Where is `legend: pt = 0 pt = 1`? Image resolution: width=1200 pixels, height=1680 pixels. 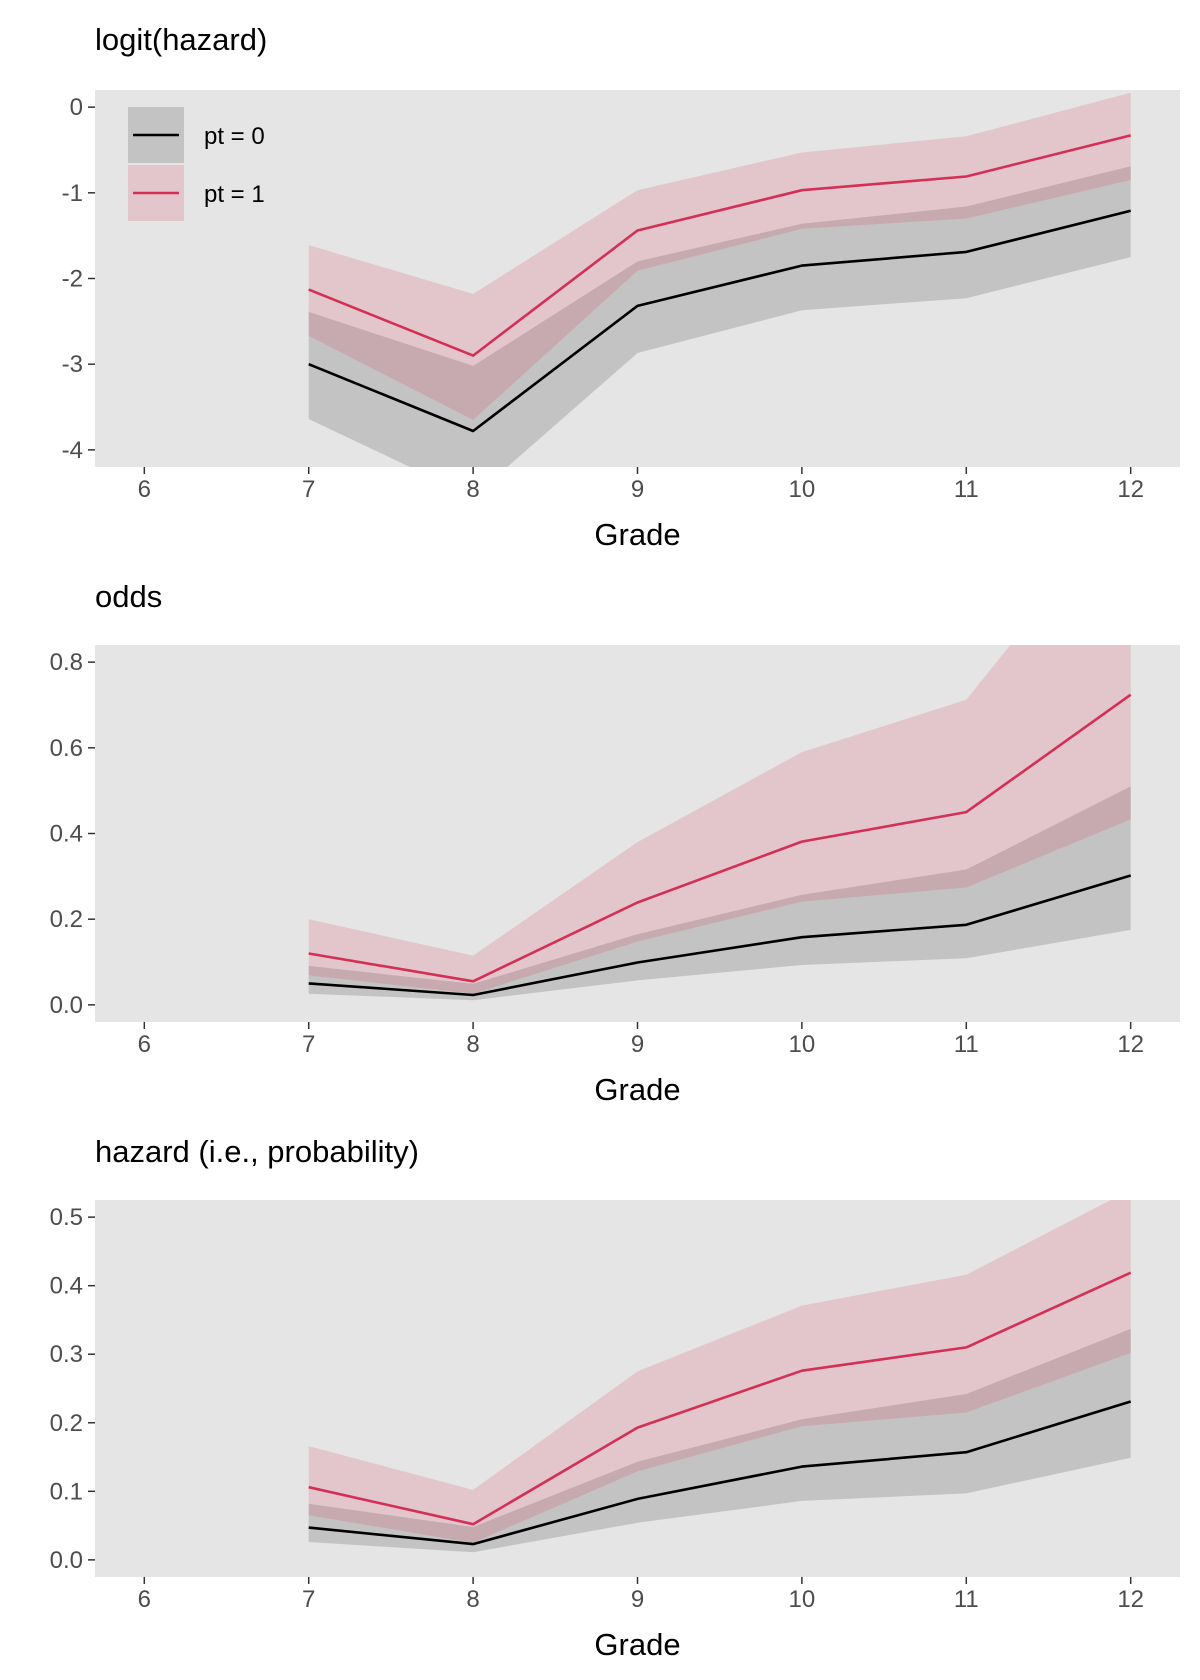
legend: pt = 0 pt = 1 is located at coordinates (196, 164).